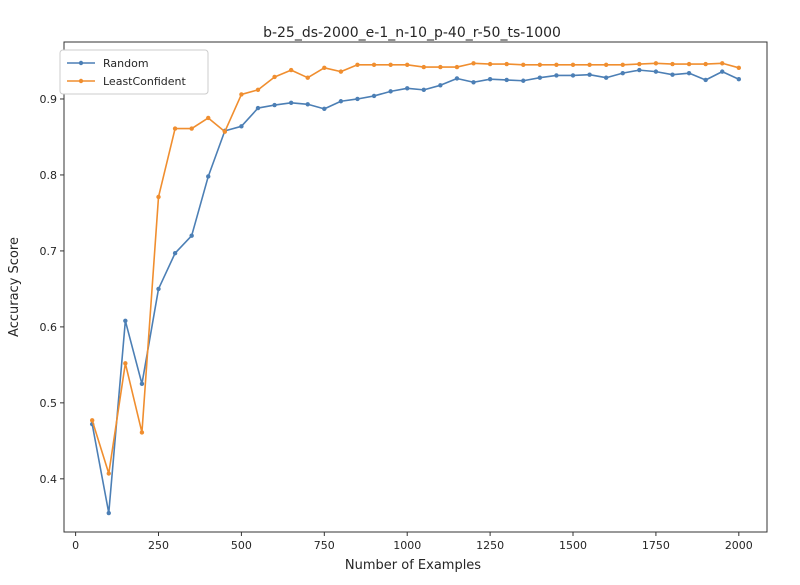 The width and height of the screenshot is (800, 585). What do you see at coordinates (126, 63) in the screenshot?
I see `legend-label-random: Random` at bounding box center [126, 63].